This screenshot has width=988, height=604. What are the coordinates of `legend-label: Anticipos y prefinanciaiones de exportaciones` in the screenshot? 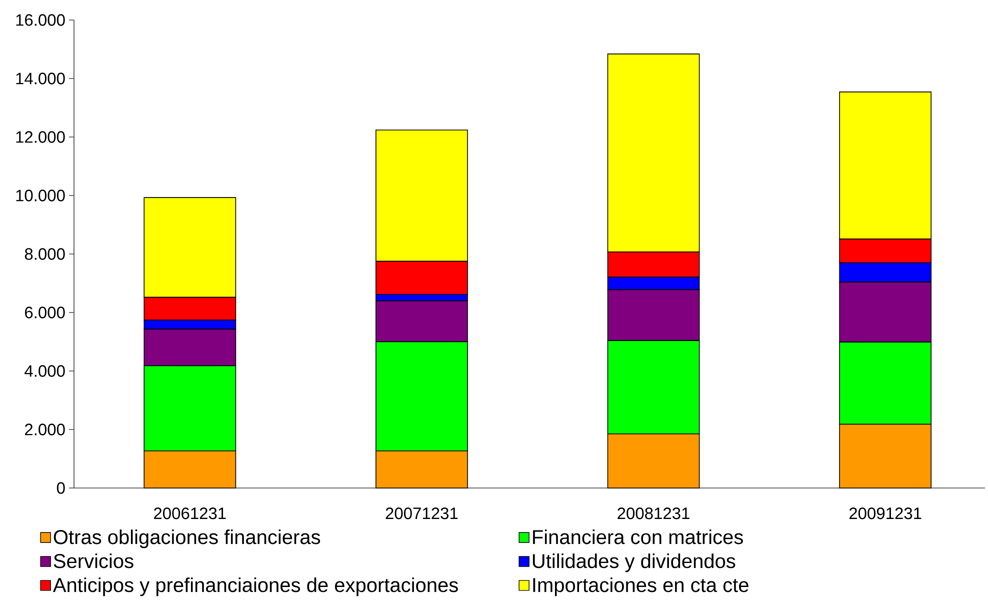 It's located at (255, 586).